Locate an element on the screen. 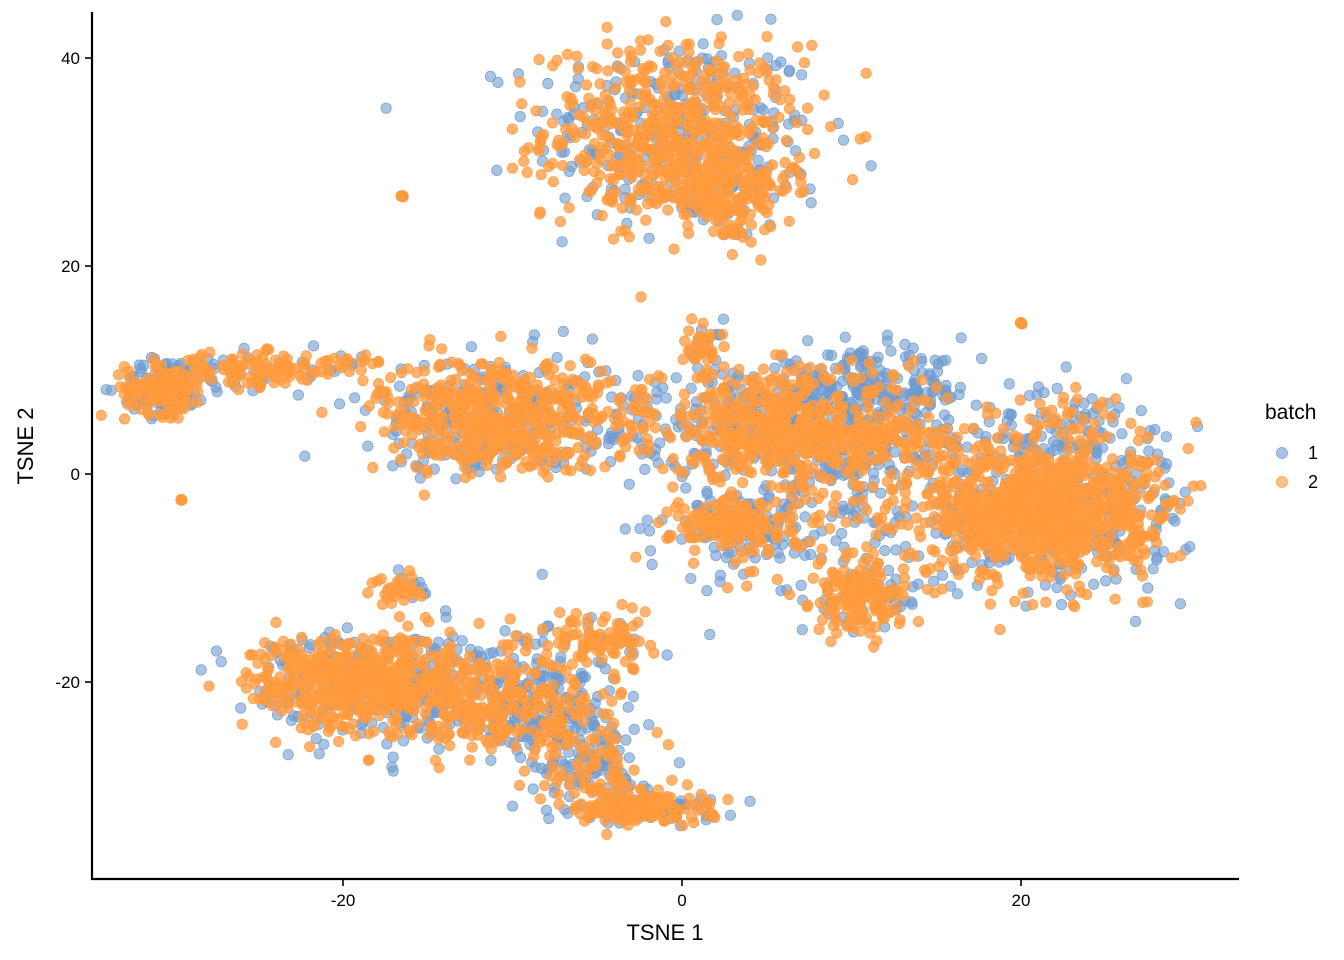 This screenshot has width=1344, height=960. legend: batch 1 2 is located at coordinates (1291, 446).